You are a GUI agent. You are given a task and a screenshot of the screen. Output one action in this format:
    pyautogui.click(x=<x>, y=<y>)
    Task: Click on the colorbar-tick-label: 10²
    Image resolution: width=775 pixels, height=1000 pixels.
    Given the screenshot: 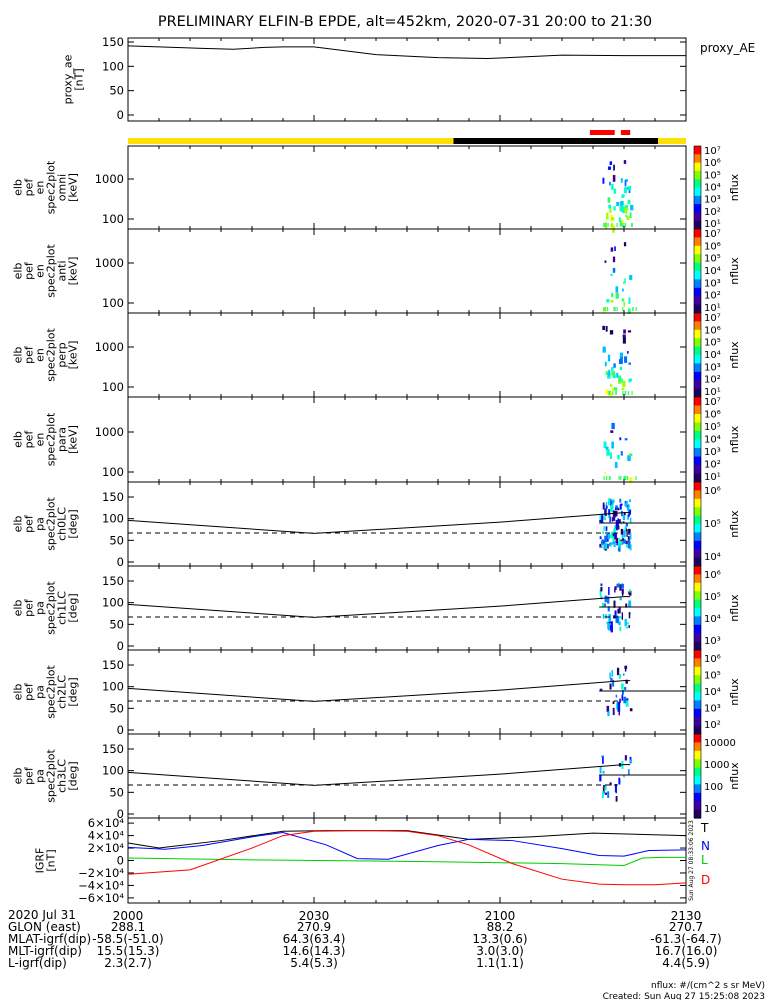 What is the action you would take?
    pyautogui.click(x=712, y=212)
    